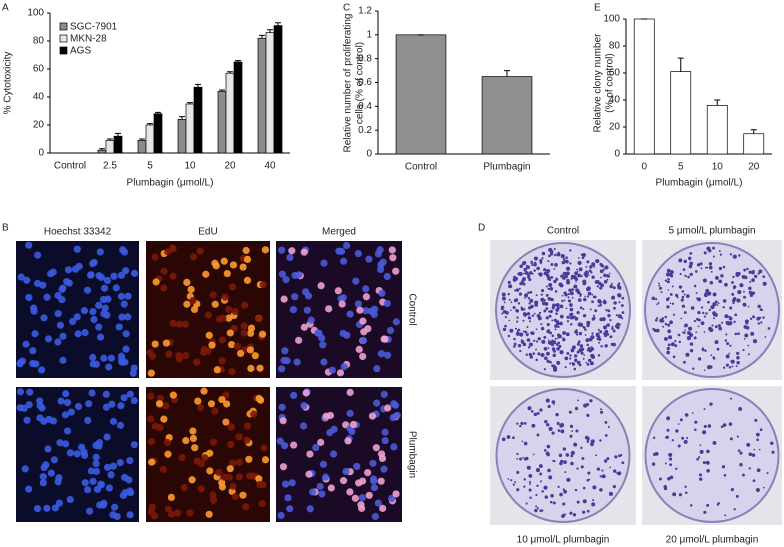 The width and height of the screenshot is (784, 547). I want to click on plate, so click(712, 310).